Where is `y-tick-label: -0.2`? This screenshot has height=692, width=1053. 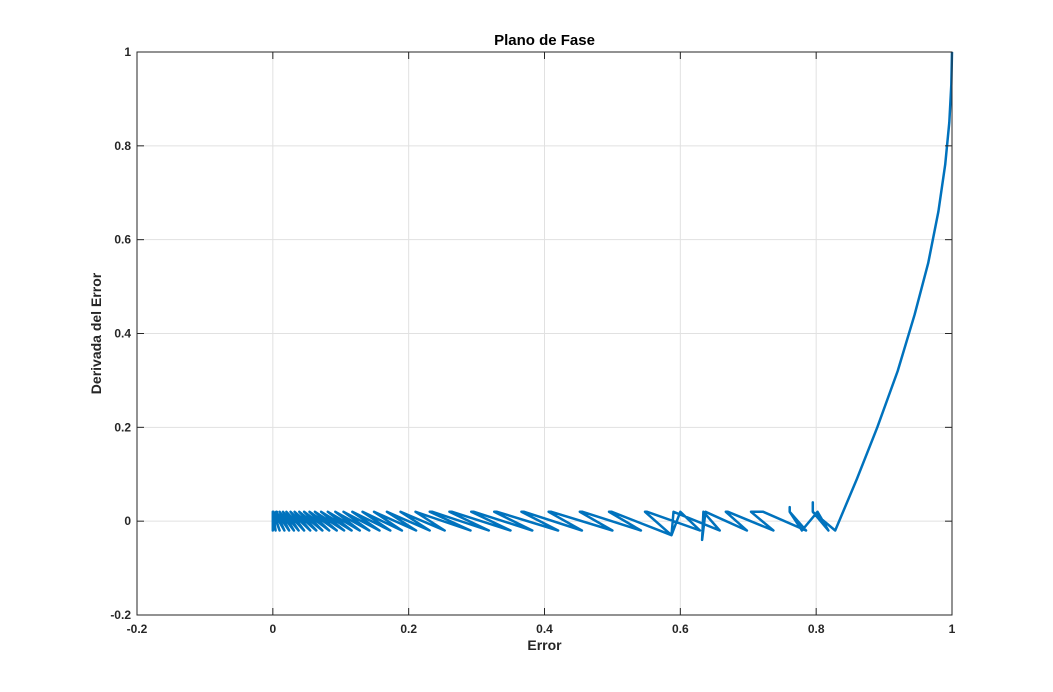 y-tick-label: -0.2 is located at coordinates (120, 615).